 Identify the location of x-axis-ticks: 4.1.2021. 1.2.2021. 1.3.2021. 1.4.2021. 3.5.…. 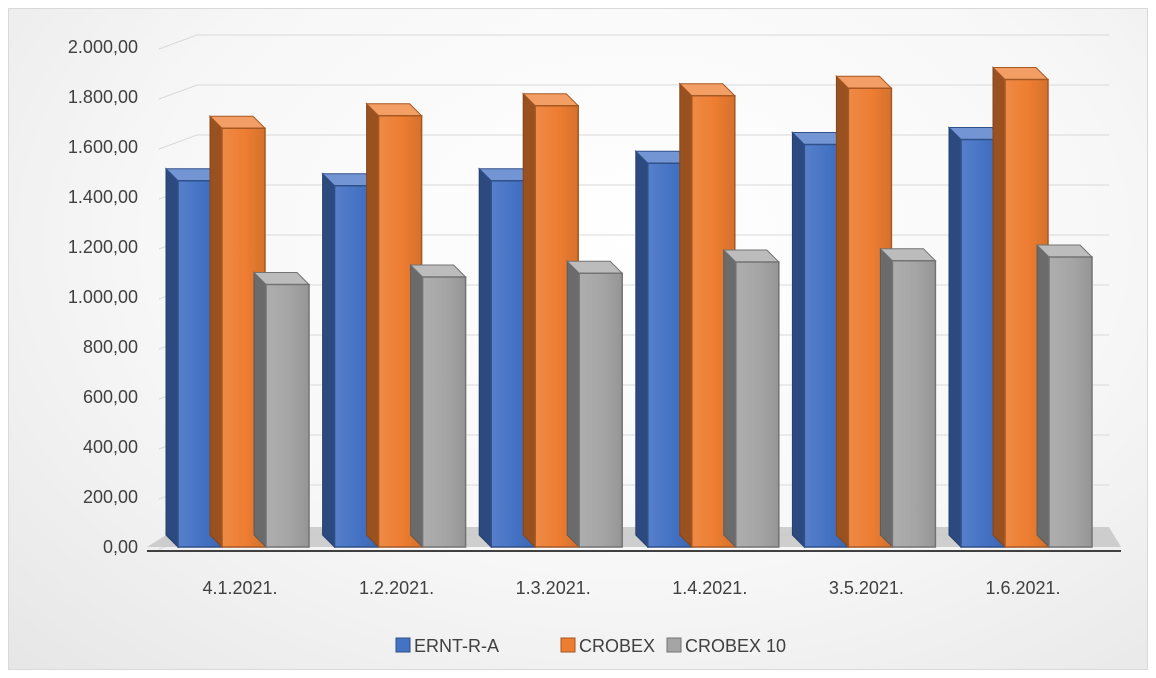
(631, 588).